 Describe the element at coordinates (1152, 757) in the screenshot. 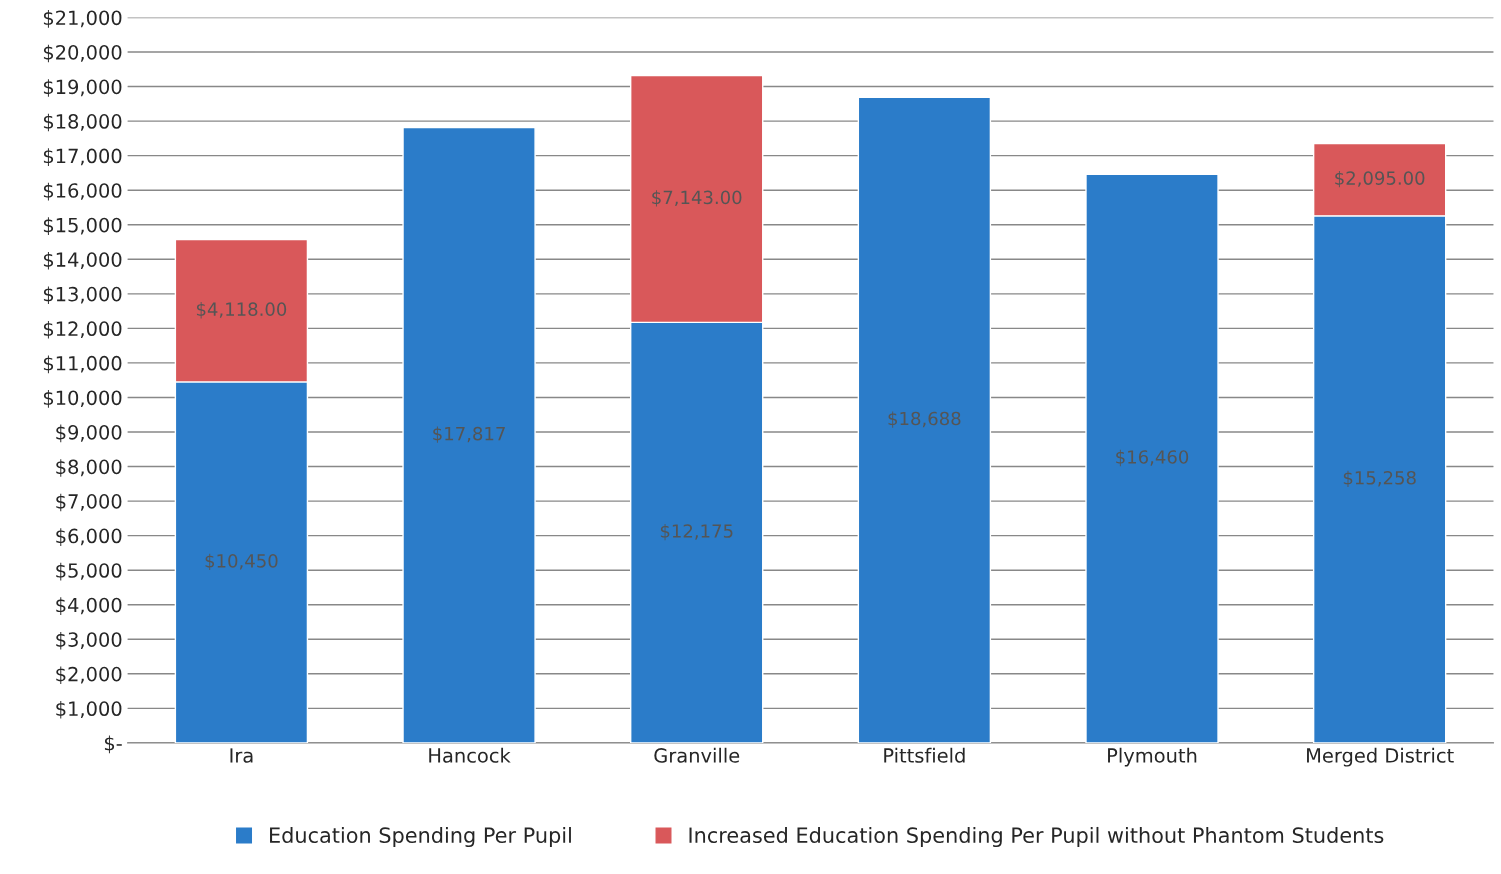

I see `x-tick-label: Plymouth` at that location.